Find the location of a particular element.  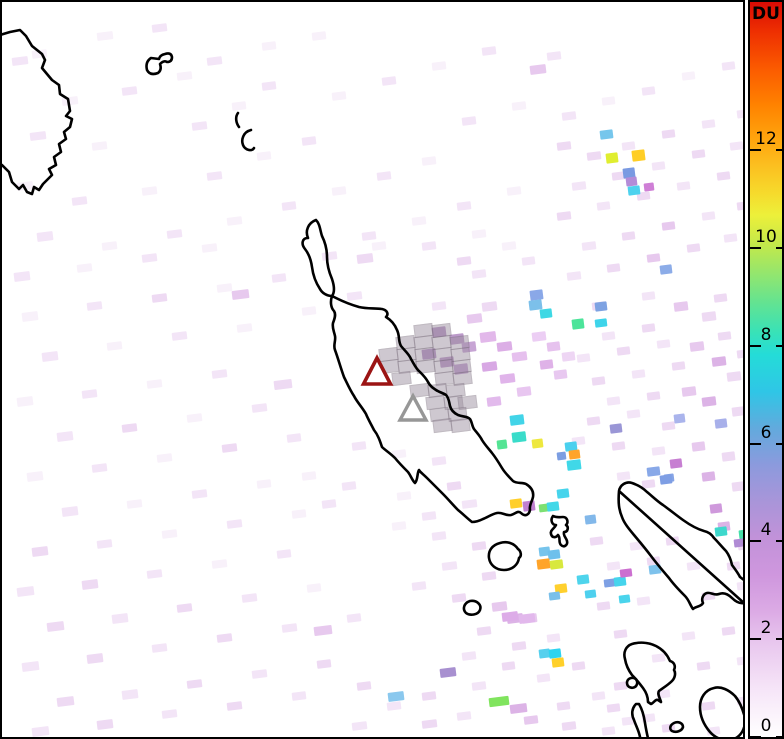

colorbar-tick-label: 10 is located at coordinates (766, 237).